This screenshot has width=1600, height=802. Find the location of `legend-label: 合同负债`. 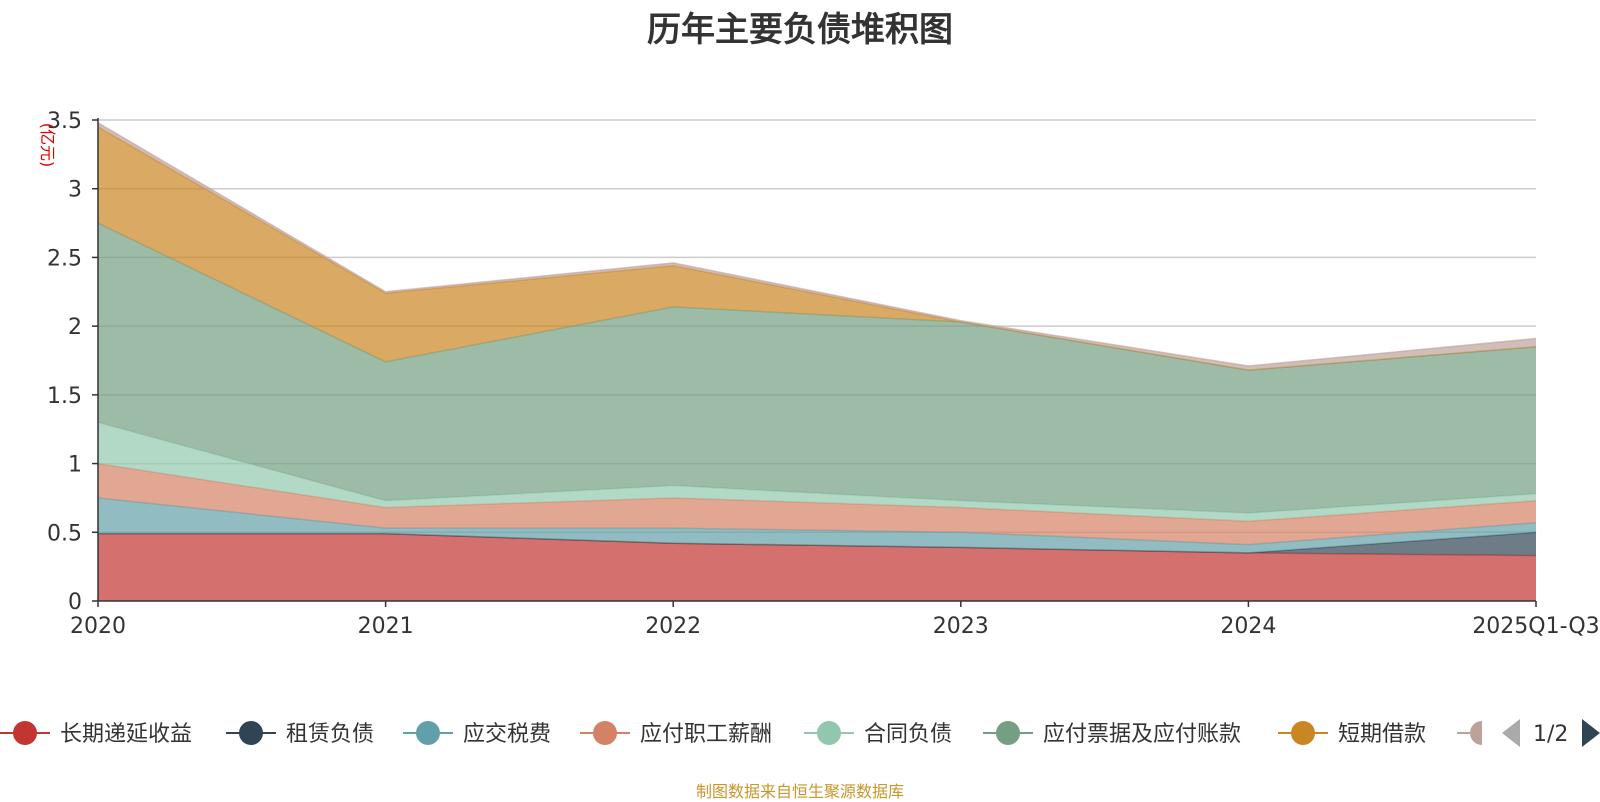

legend-label: 合同负债 is located at coordinates (908, 734).